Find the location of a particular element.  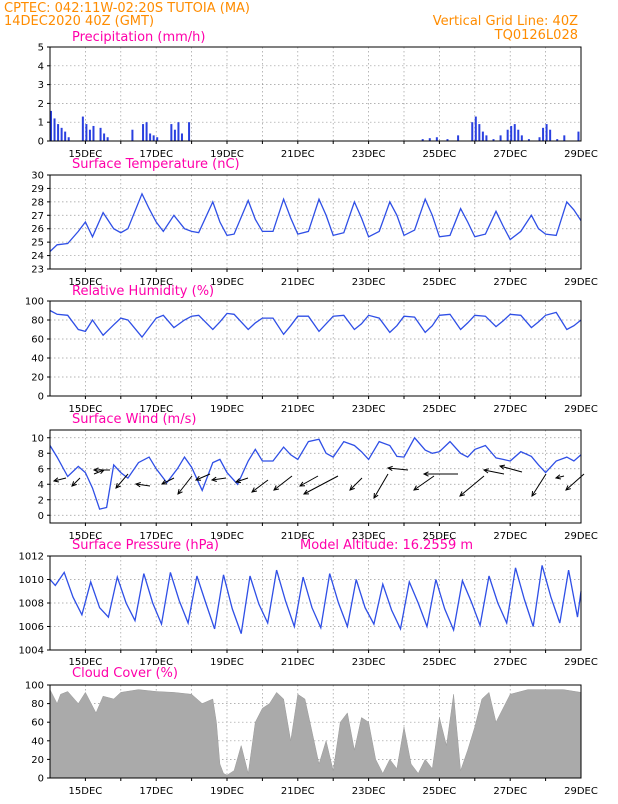

y-tick-label: 1006 is located at coordinates (31, 627).